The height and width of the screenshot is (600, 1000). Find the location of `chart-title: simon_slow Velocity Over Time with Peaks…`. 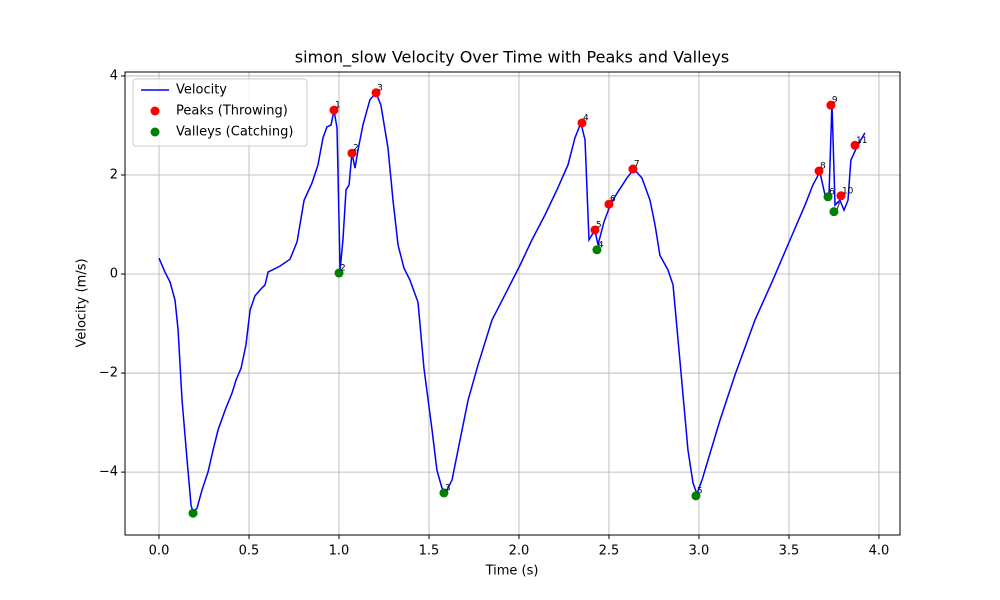

chart-title: simon_slow Velocity Over Time with Peaks… is located at coordinates (512, 58).